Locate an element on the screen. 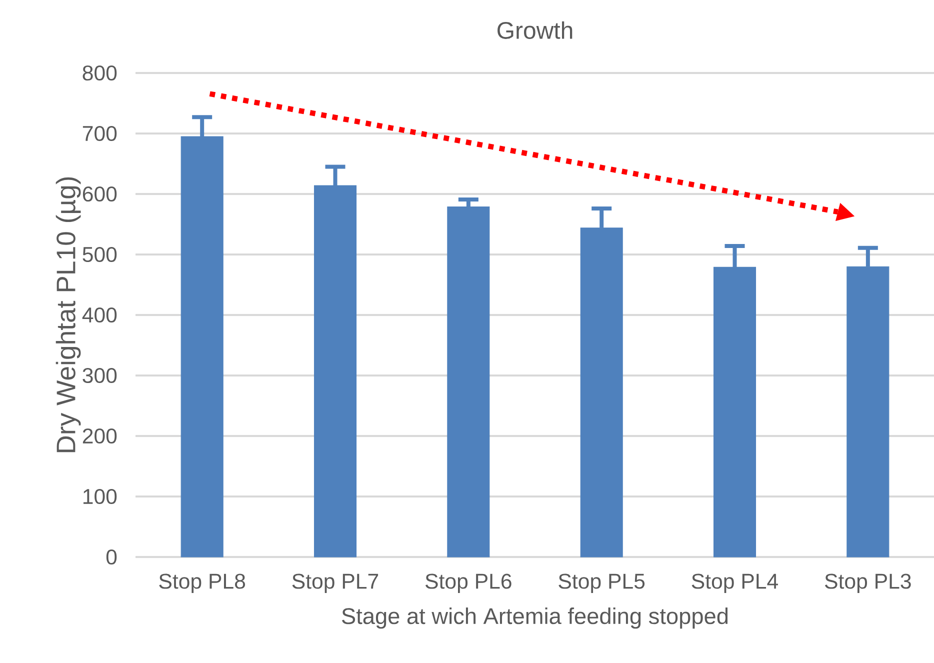 The width and height of the screenshot is (934, 663). x-tick-label: Stop PL5 is located at coordinates (601, 584).